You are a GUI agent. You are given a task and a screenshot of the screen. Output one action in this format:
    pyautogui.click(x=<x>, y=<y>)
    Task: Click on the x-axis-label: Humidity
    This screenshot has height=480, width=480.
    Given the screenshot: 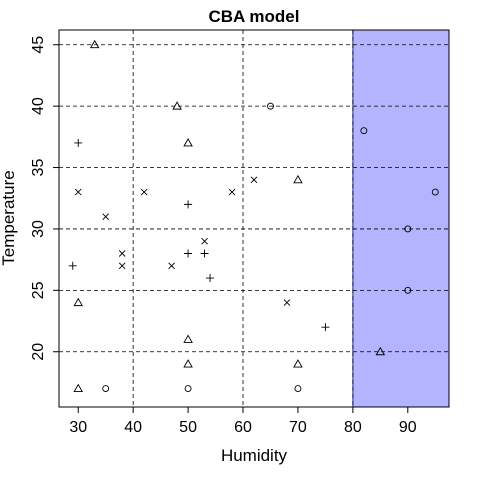 What is the action you would take?
    pyautogui.click(x=254, y=455)
    